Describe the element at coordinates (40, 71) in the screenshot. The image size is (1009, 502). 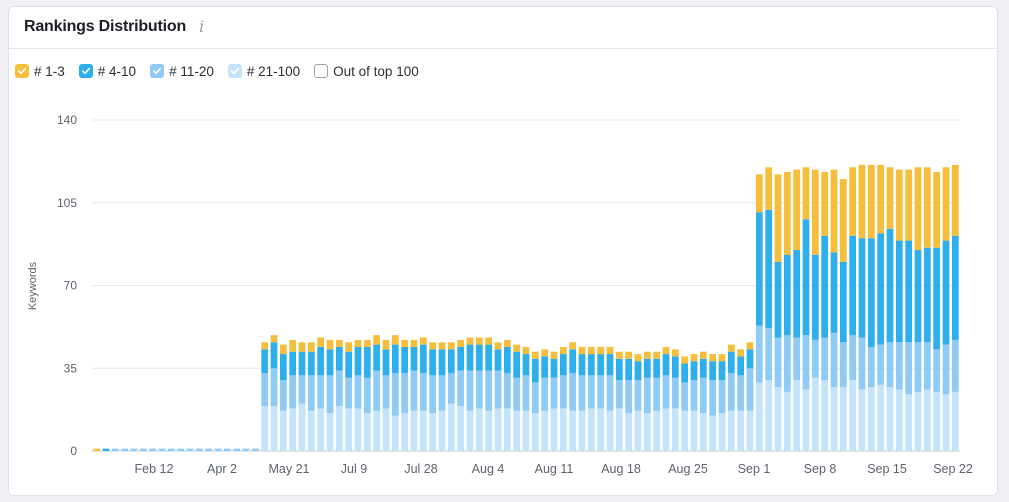
I see `legend-item-1-3: # 1-3` at that location.